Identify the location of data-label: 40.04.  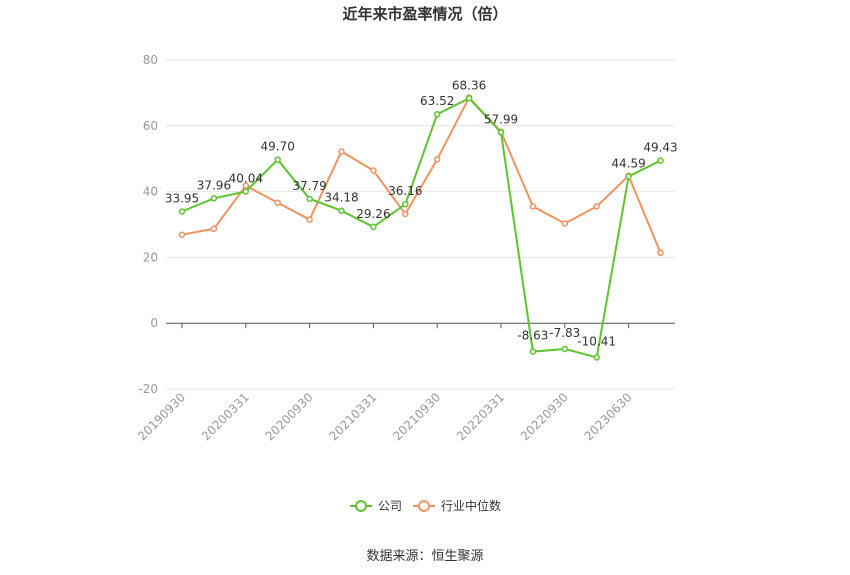
(246, 178).